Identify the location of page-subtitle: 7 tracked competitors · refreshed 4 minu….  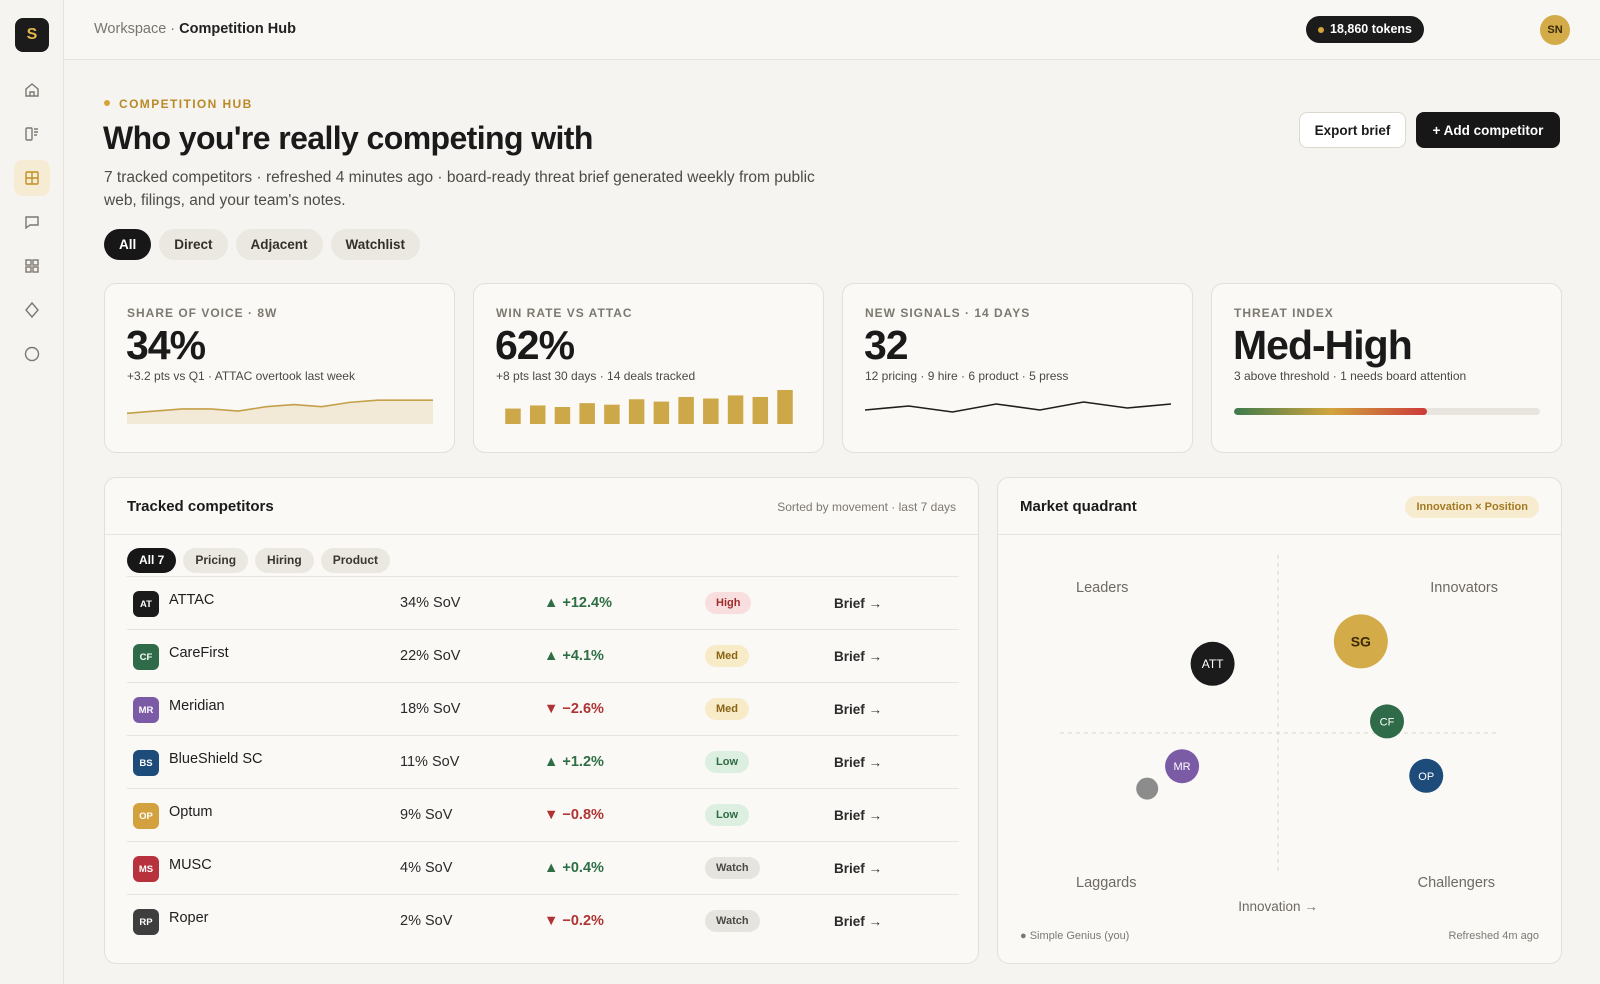
(459, 189).